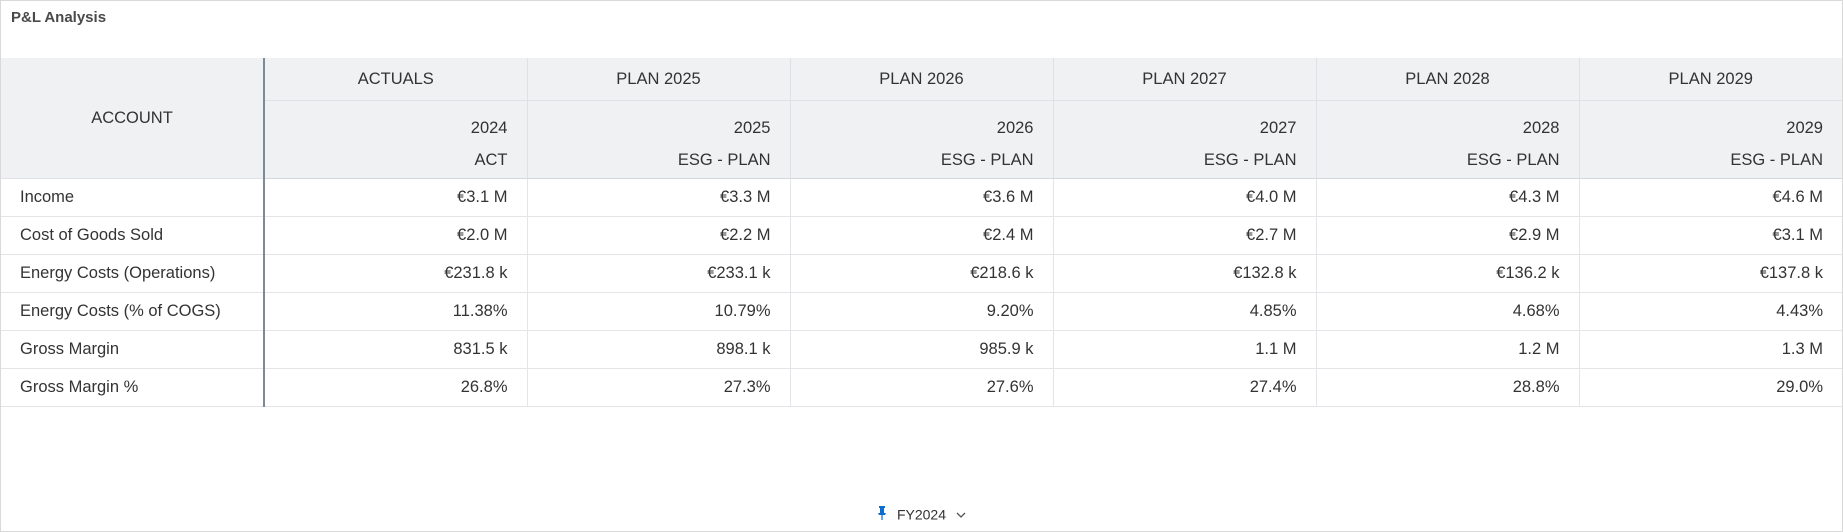 The width and height of the screenshot is (1843, 532). What do you see at coordinates (396, 311) in the screenshot?
I see `value-cell: 11.38%` at bounding box center [396, 311].